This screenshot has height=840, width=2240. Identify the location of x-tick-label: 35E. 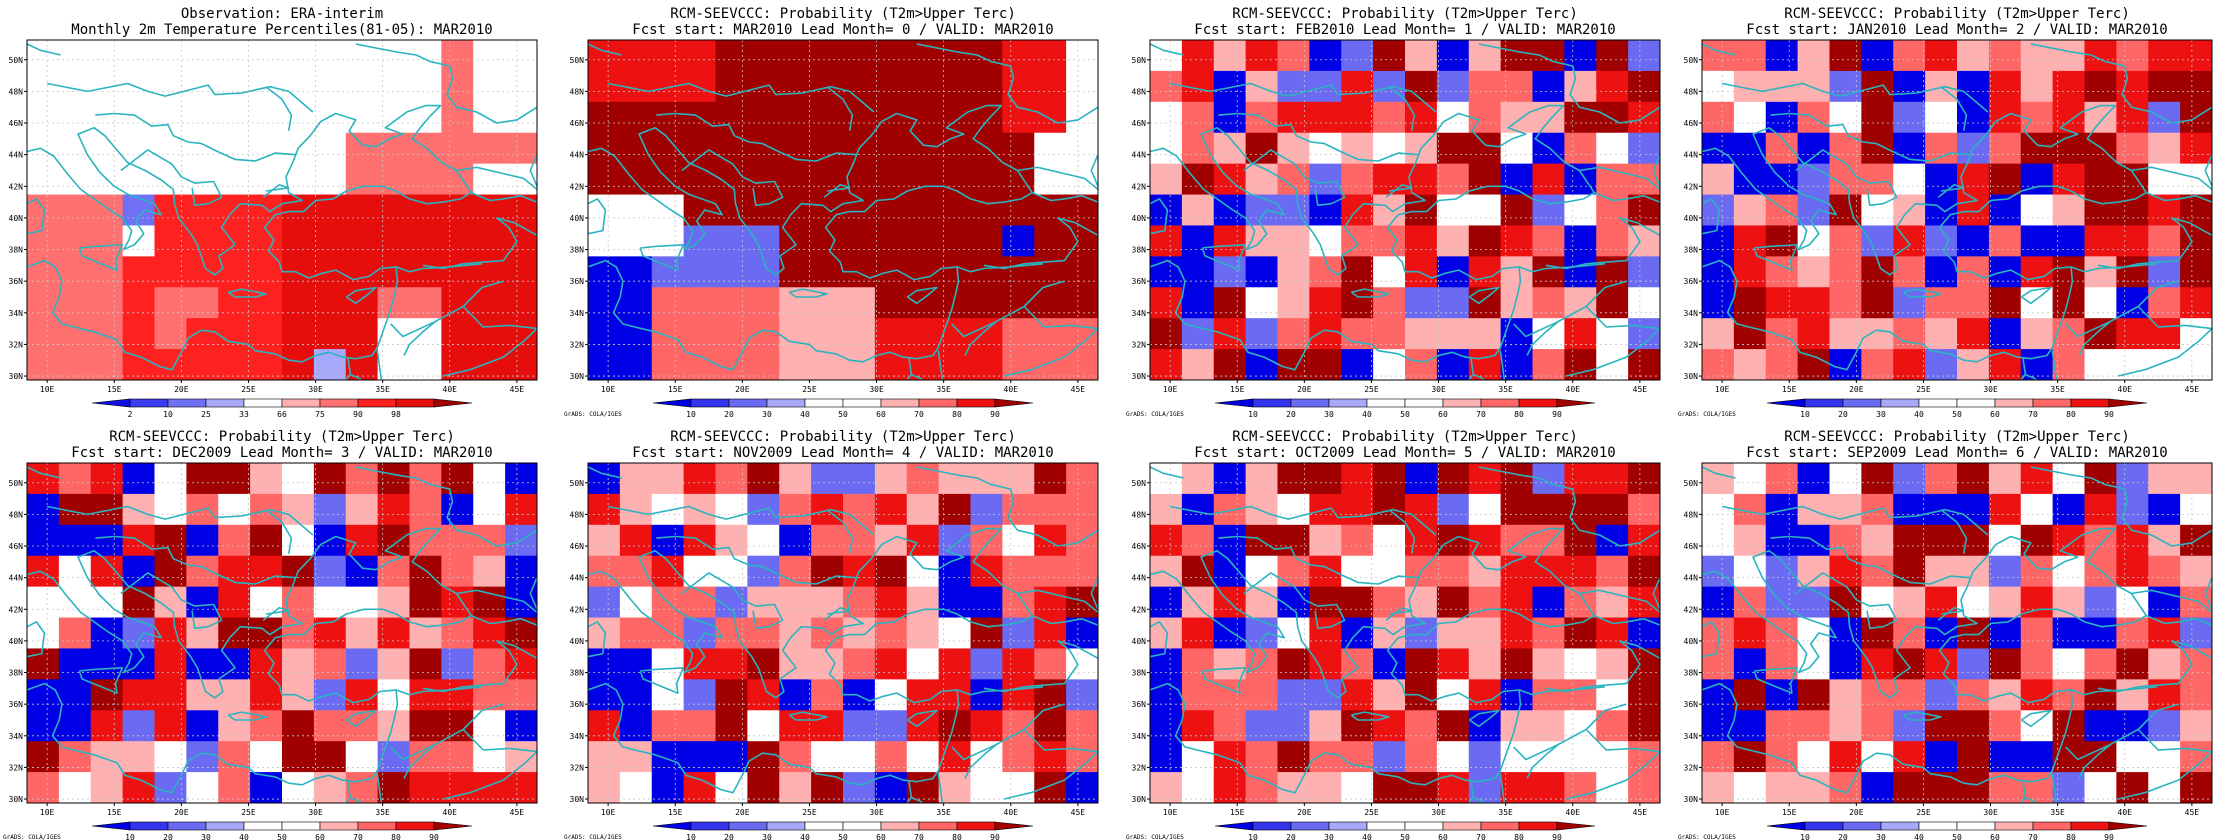
(943, 812).